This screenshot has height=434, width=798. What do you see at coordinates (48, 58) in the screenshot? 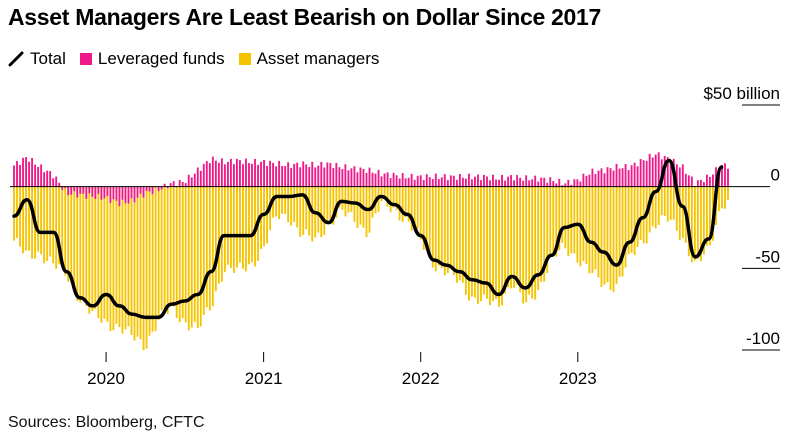
I see `legend-label-total: Total` at bounding box center [48, 58].